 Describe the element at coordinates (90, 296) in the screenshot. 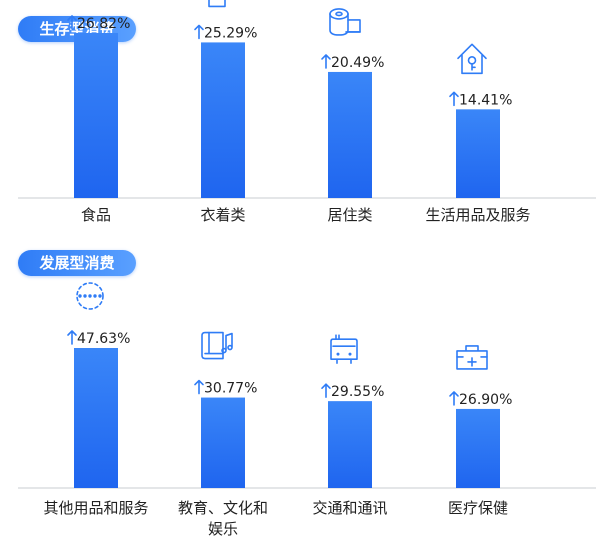

I see `more-dots-icon` at that location.